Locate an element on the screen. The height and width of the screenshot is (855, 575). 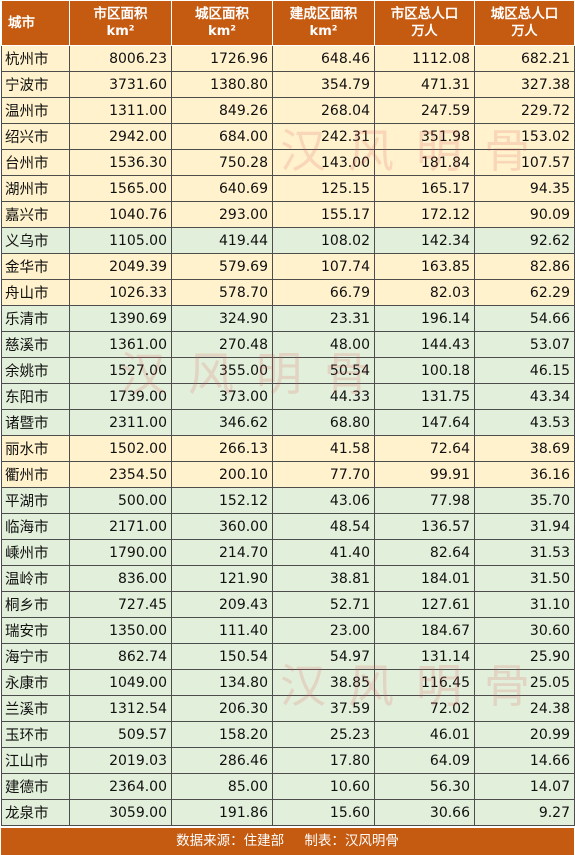
city-name-cell: 台州市 is located at coordinates (35, 162).